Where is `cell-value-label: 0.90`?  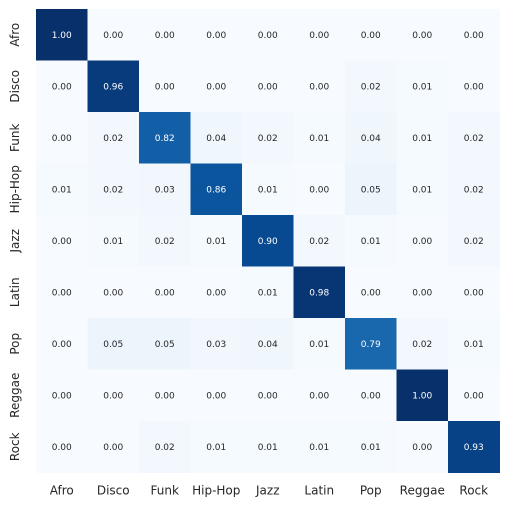
cell-value-label: 0.90 is located at coordinates (268, 242).